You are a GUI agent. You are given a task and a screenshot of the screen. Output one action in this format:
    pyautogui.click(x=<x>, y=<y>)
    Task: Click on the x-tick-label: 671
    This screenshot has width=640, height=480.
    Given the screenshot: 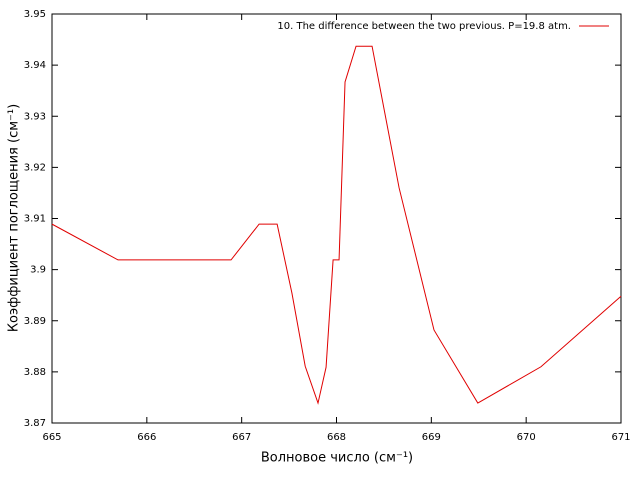 What is the action you would take?
    pyautogui.click(x=620, y=437)
    